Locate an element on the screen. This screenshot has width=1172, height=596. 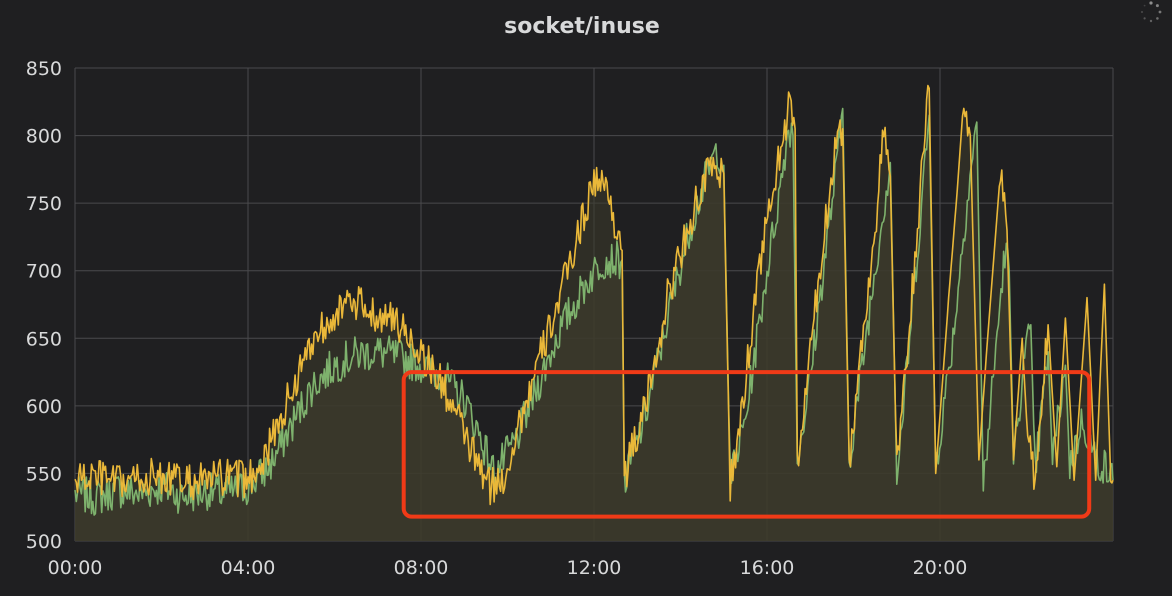
y-tick-label: 500 is located at coordinates (44, 542).